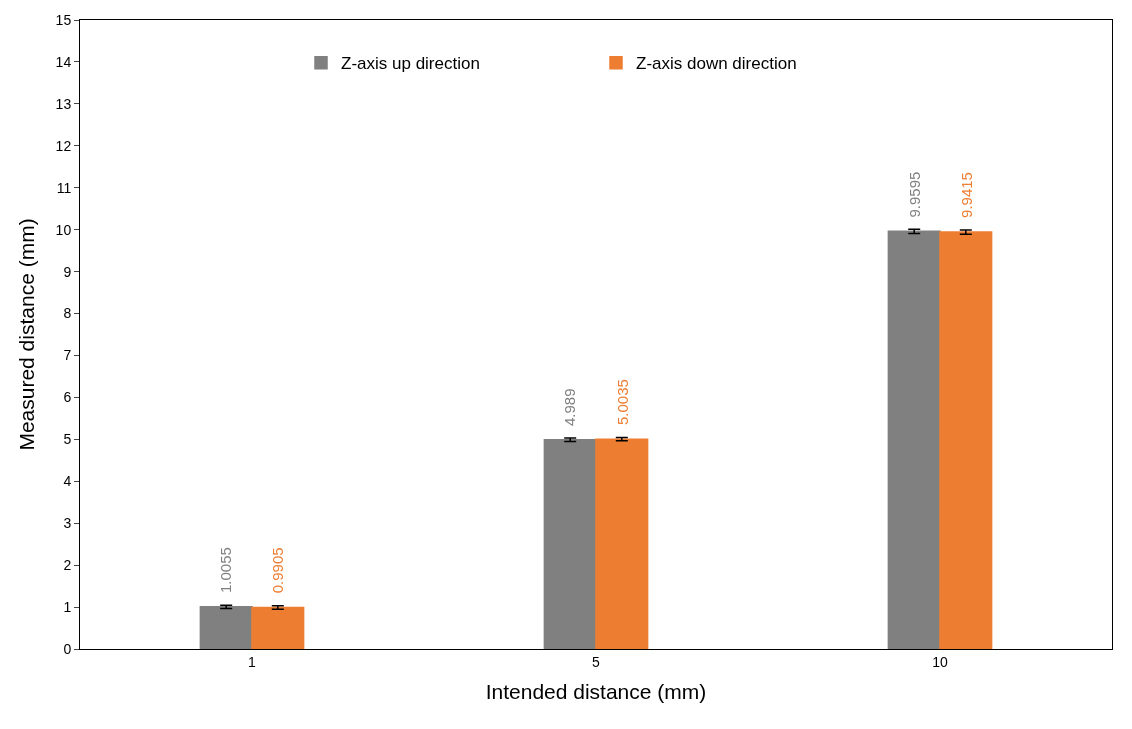  Describe the element at coordinates (63, 19) in the screenshot. I see `y-tick-label: 15` at that location.